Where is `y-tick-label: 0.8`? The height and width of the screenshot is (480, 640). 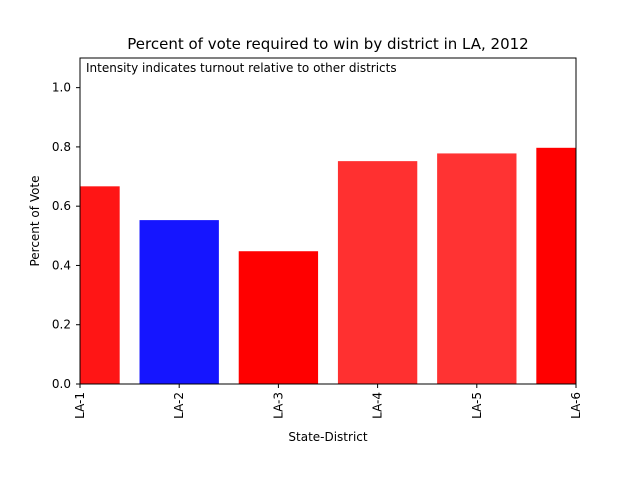
y-tick-label: 0.8 is located at coordinates (61, 147).